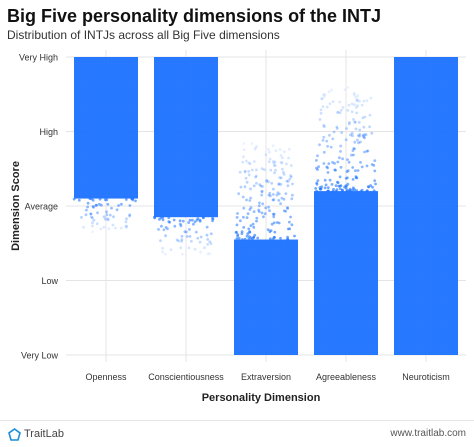  Describe the element at coordinates (428, 433) in the screenshot. I see `footer-url: www.traitlab.com` at that location.